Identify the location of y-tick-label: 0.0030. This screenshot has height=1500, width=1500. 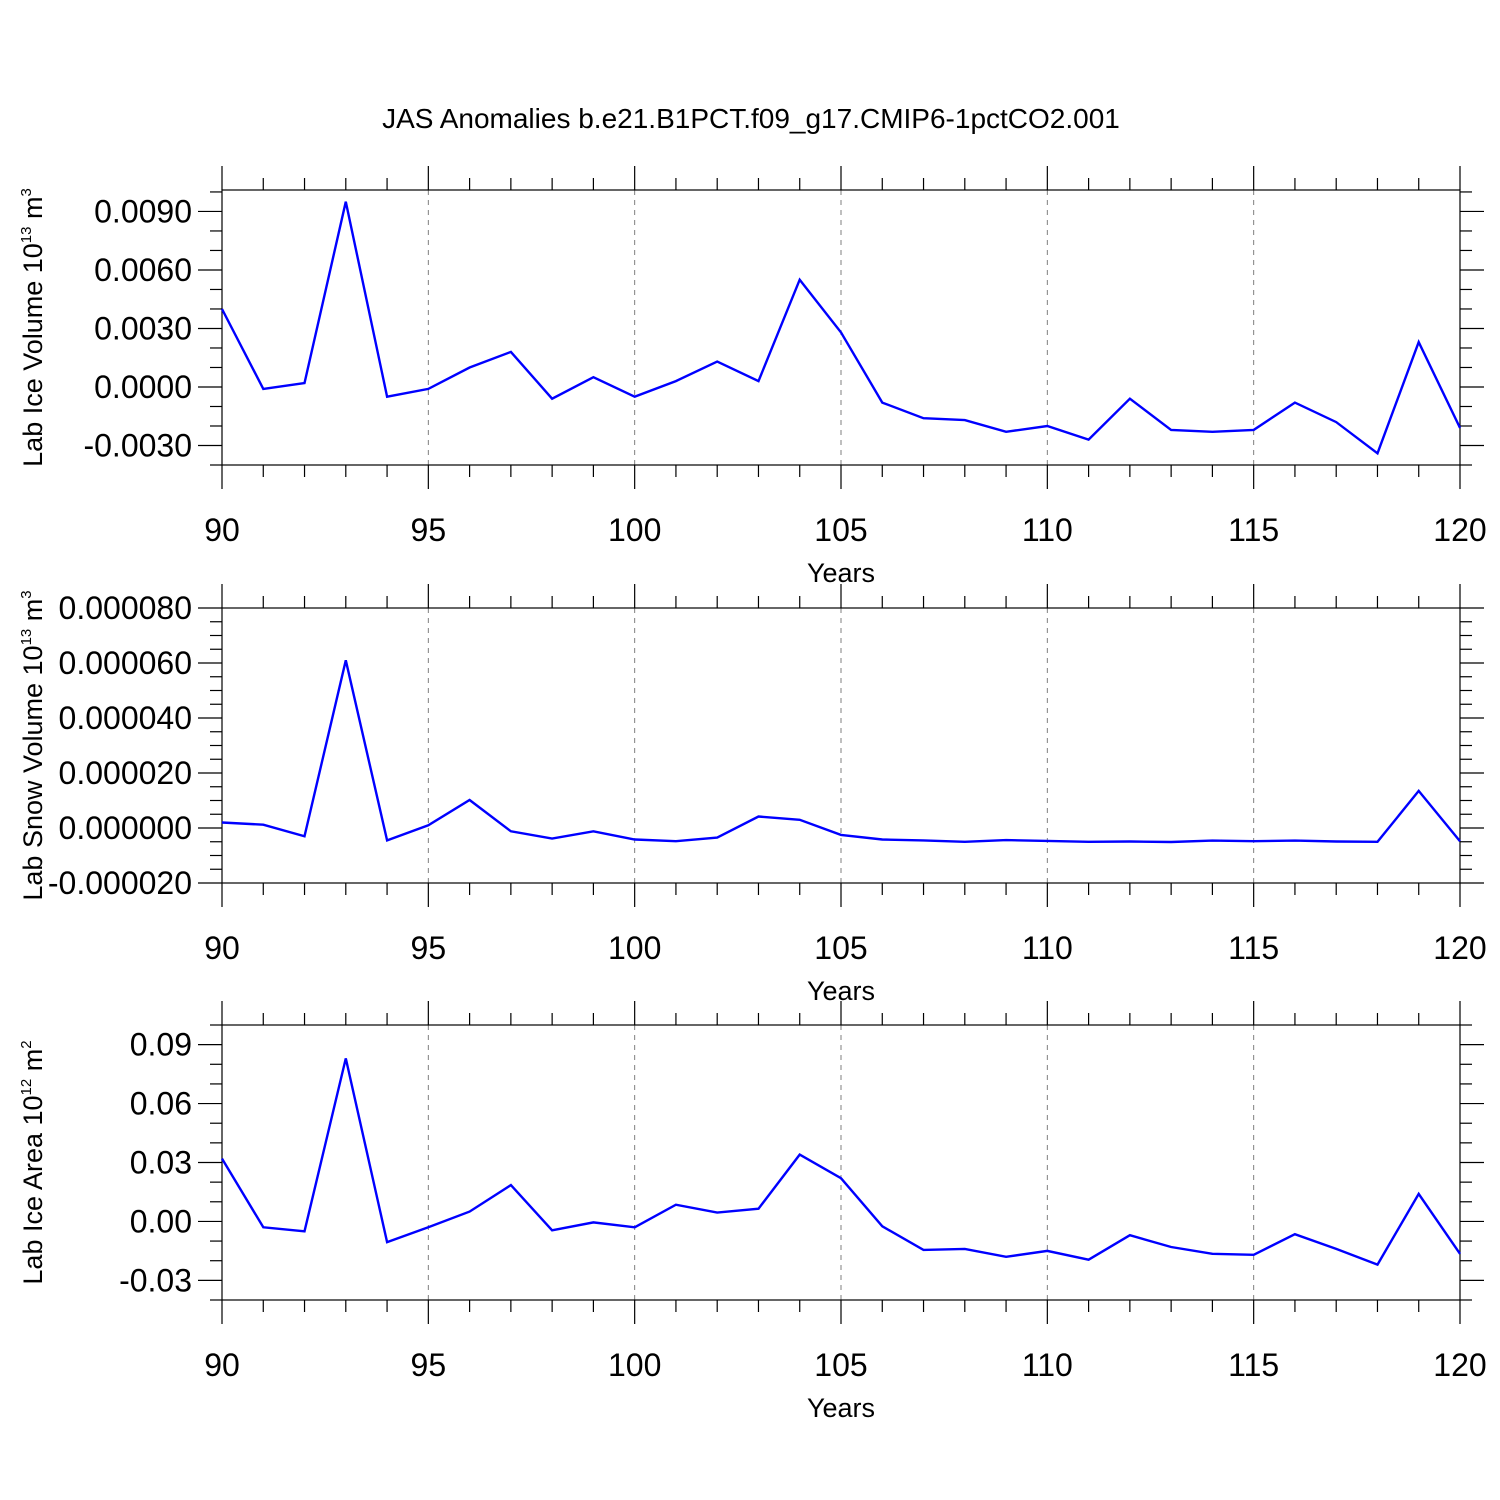
(143, 328).